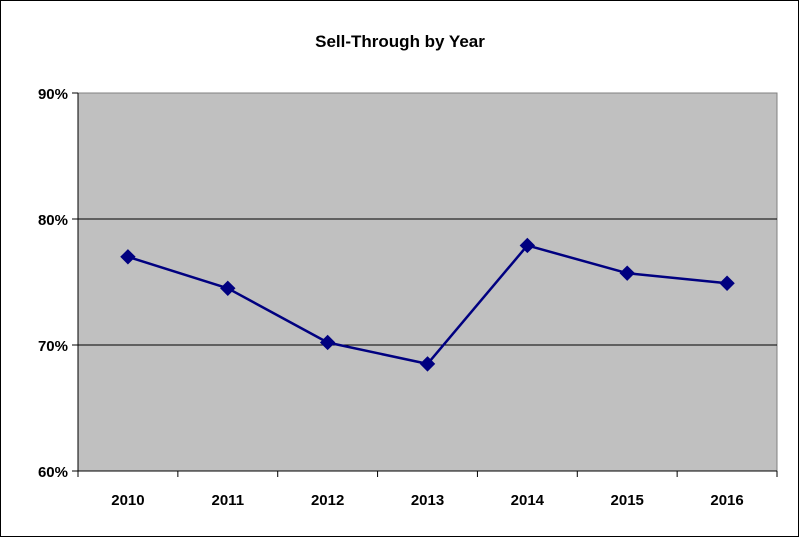 The height and width of the screenshot is (538, 800). I want to click on y-axis-ticks: 60% 70% 80% 90%, so click(58, 283).